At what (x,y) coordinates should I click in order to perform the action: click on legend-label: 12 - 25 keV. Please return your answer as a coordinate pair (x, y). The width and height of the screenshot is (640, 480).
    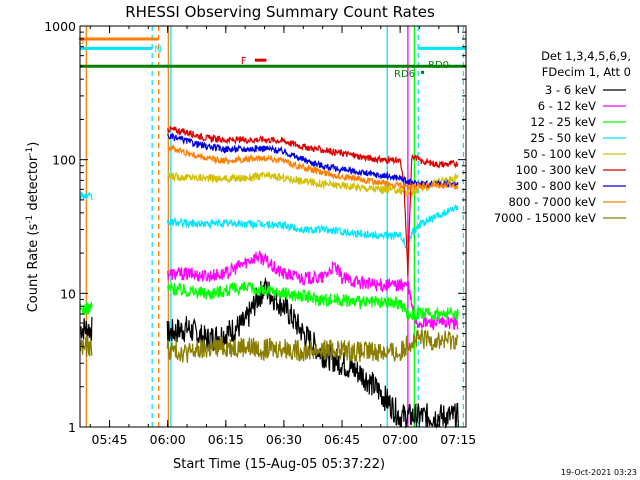
    Looking at the image, I should click on (563, 122).